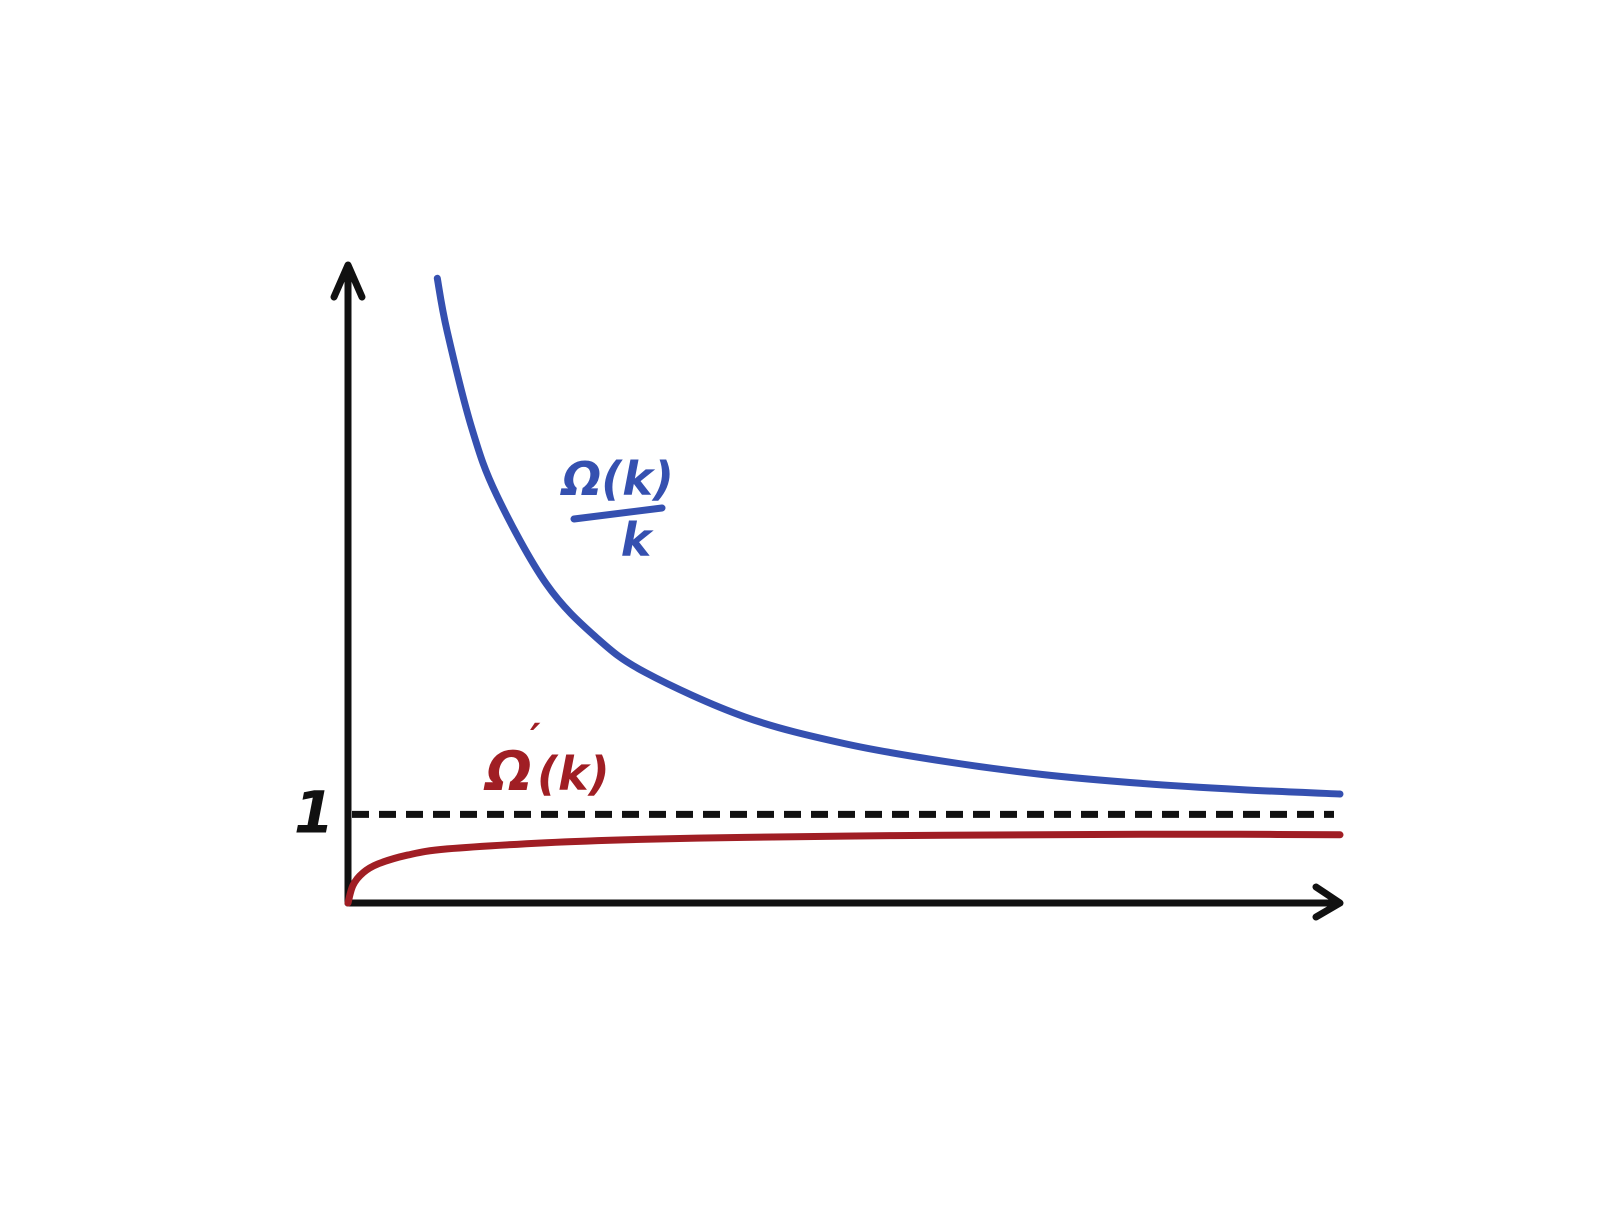  What do you see at coordinates (618, 513) in the screenshot?
I see `series-label-fraction-bar` at bounding box center [618, 513].